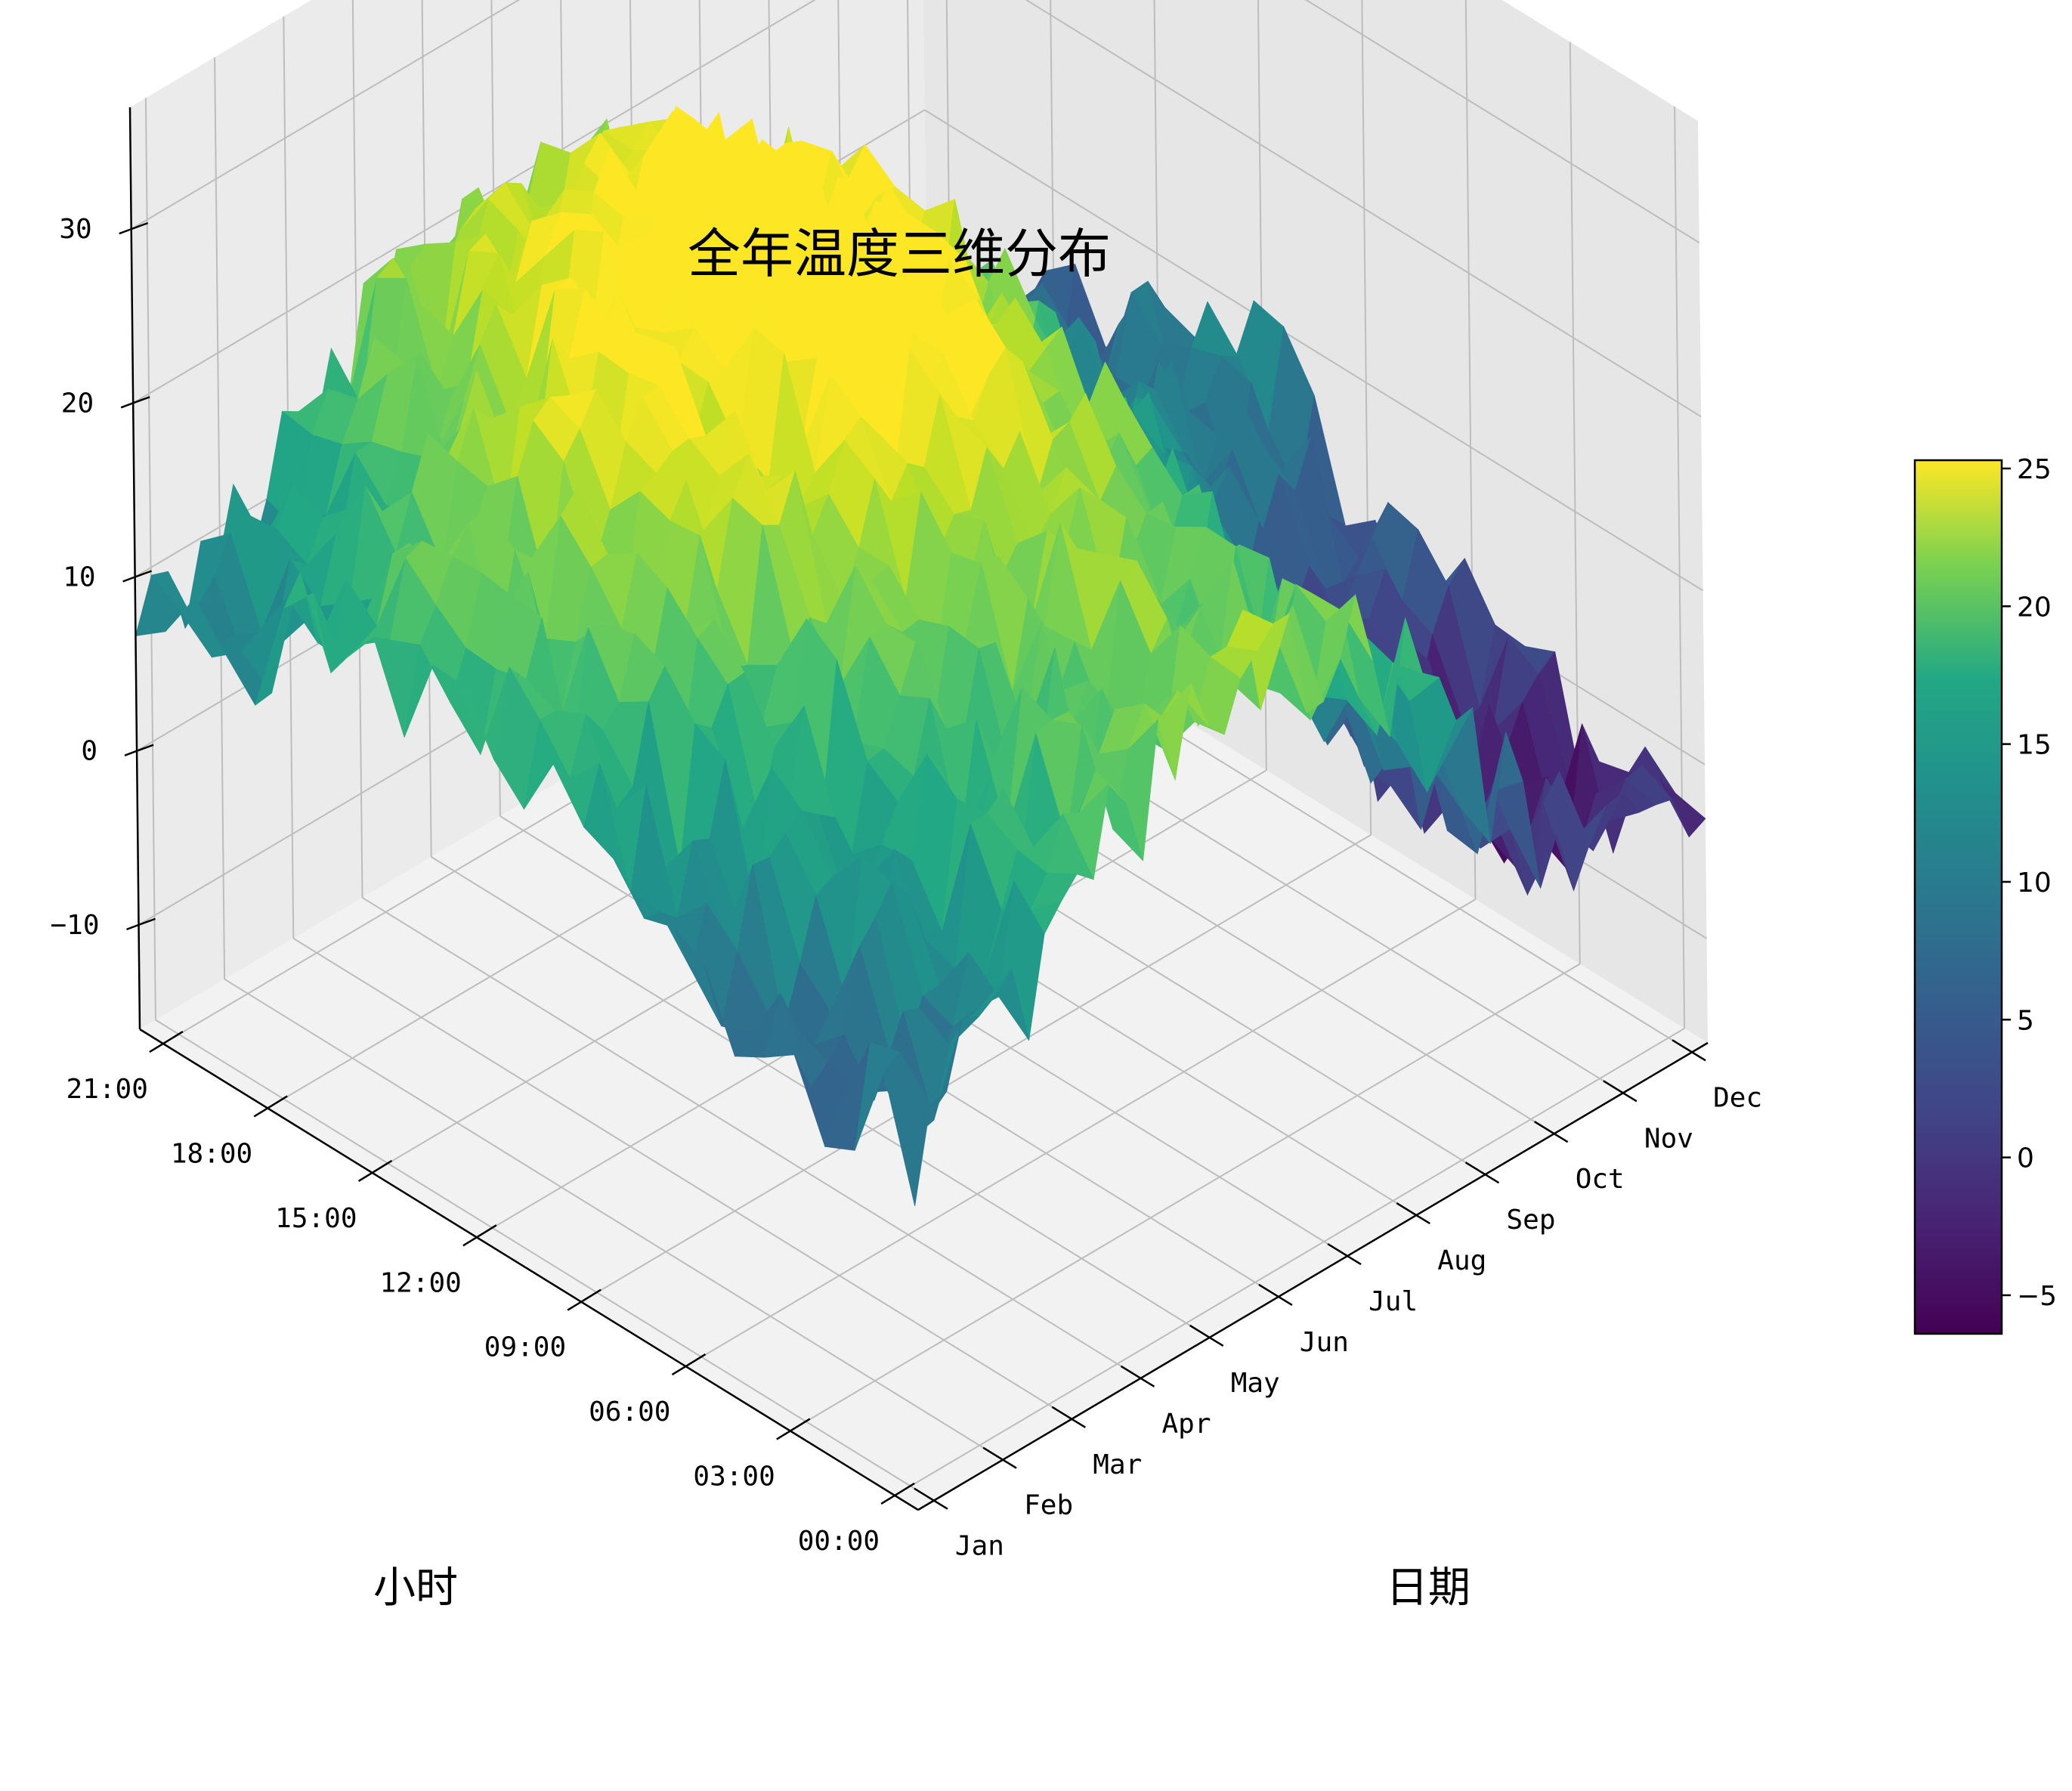  What do you see at coordinates (134, 569) in the screenshot?
I see `z-axis-line` at bounding box center [134, 569].